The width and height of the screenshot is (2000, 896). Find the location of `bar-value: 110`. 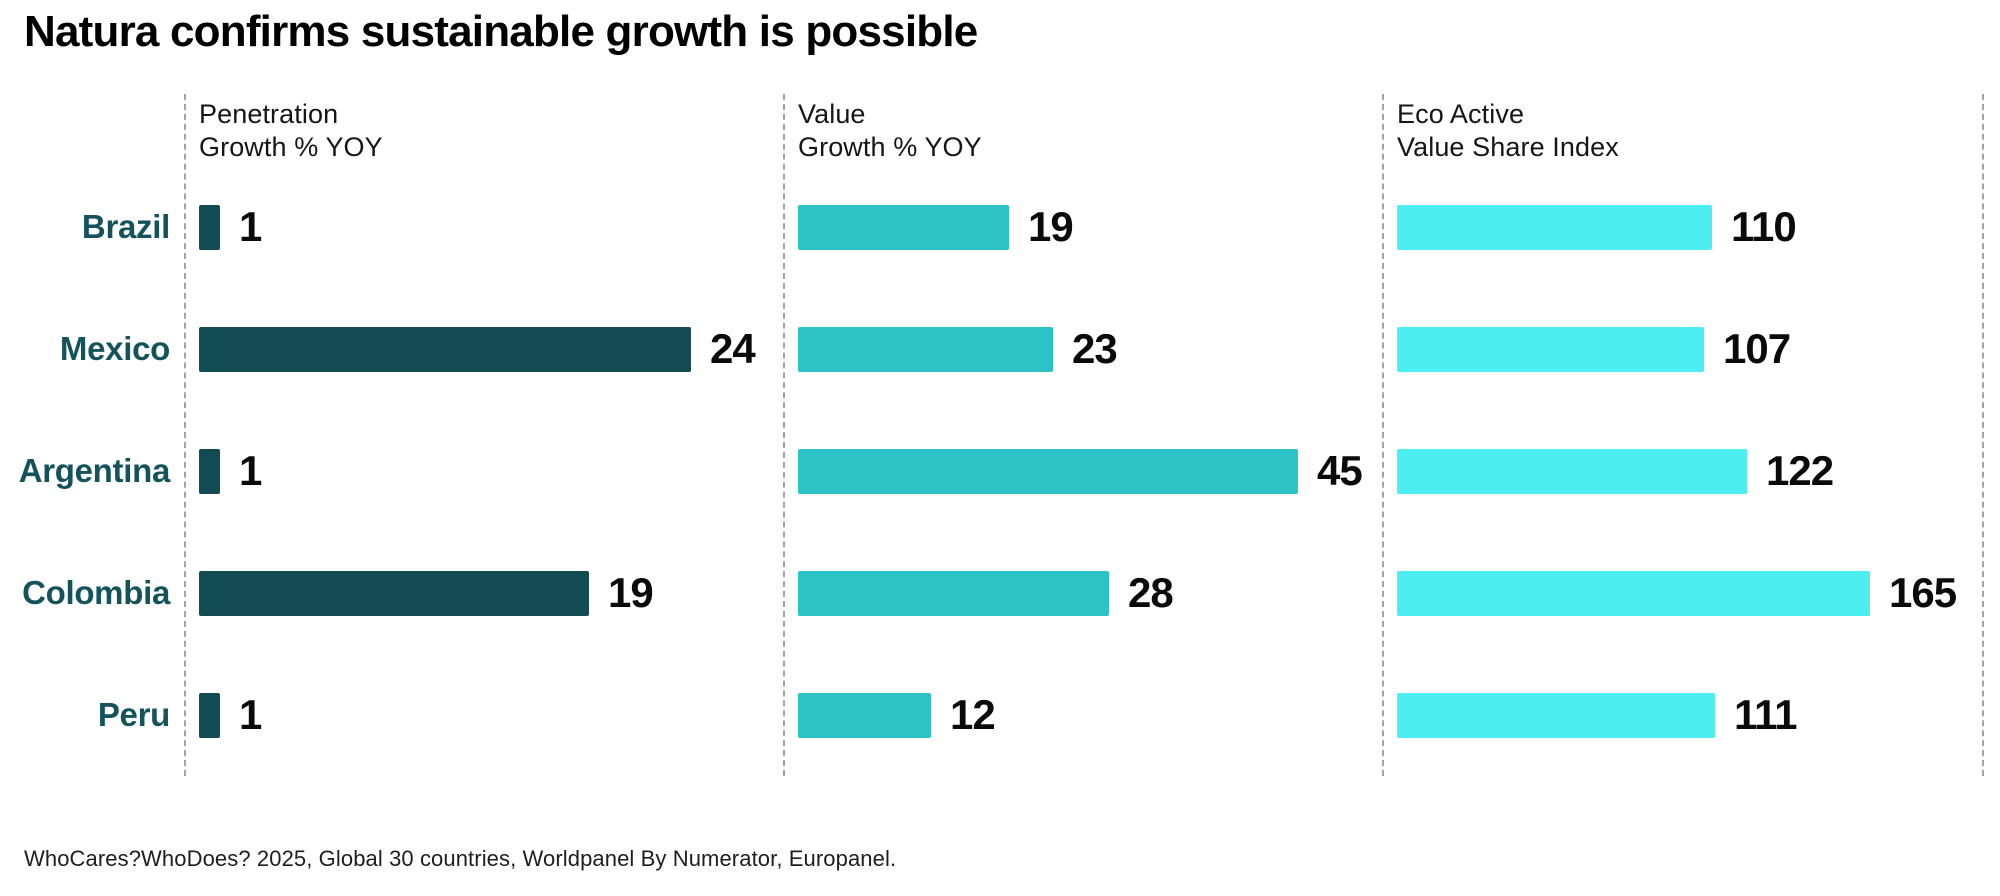

bar-value: 110 is located at coordinates (1764, 227).